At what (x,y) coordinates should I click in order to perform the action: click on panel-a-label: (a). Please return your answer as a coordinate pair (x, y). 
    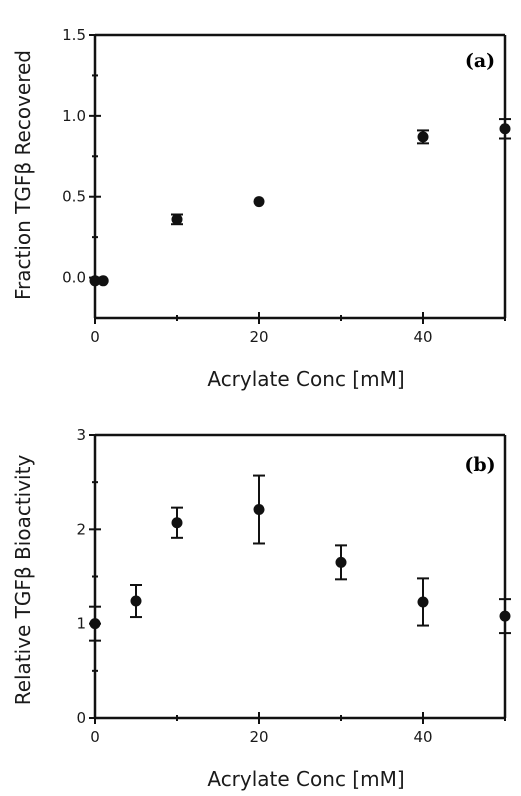
    Looking at the image, I should click on (480, 61).